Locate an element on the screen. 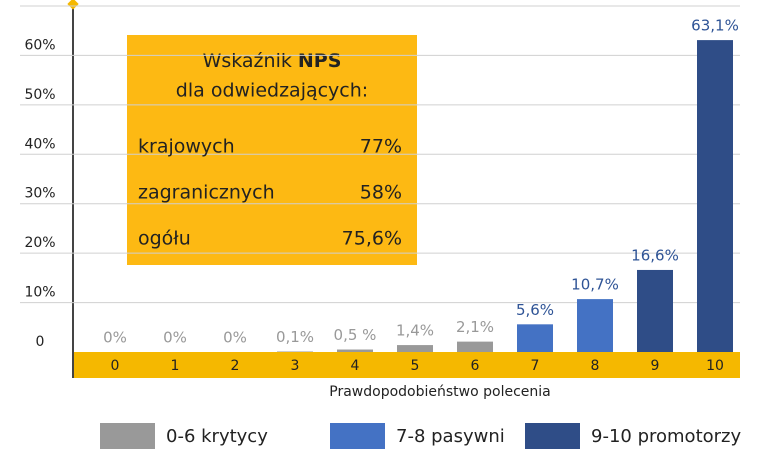 This screenshot has width=759, height=454. x-tick-label: 9 is located at coordinates (655, 366).